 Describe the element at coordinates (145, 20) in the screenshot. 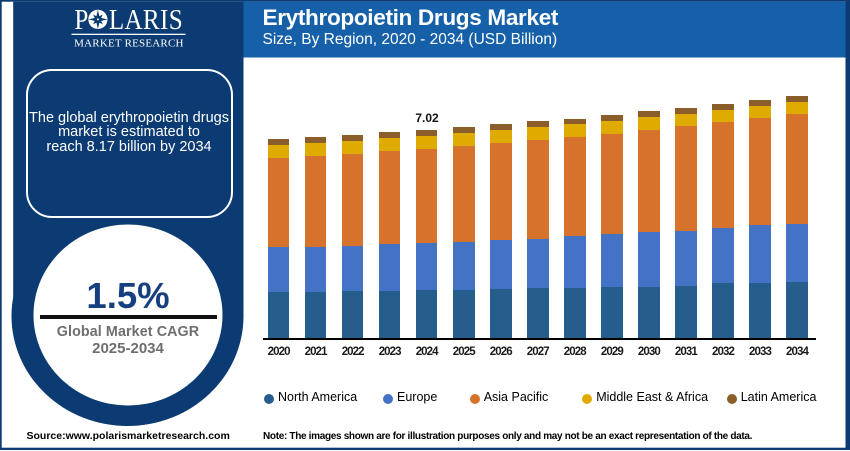

I see `svg-text: LARIS` at that location.